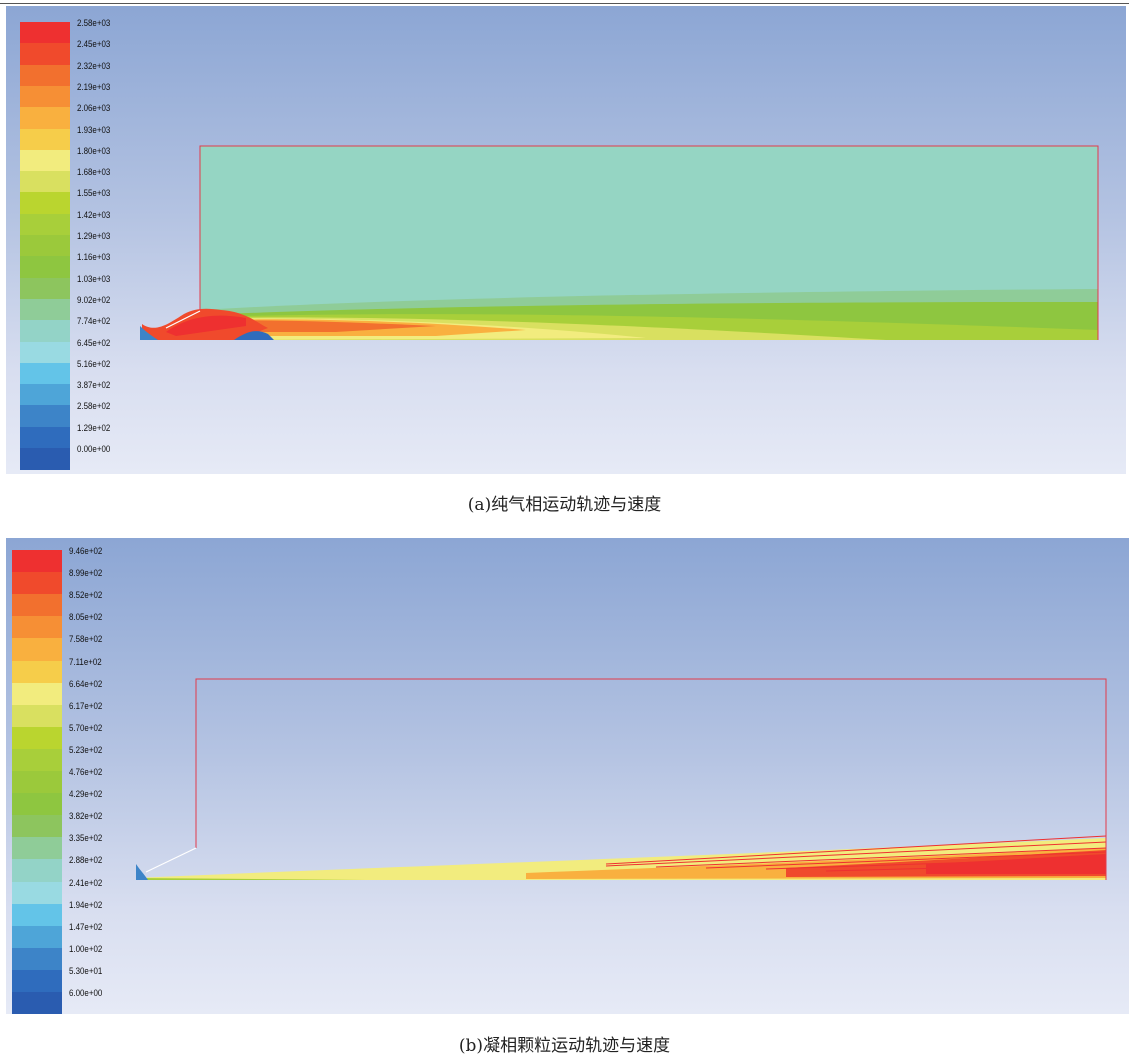  I want to click on legend-label: 0.00e+00, so click(94, 449).